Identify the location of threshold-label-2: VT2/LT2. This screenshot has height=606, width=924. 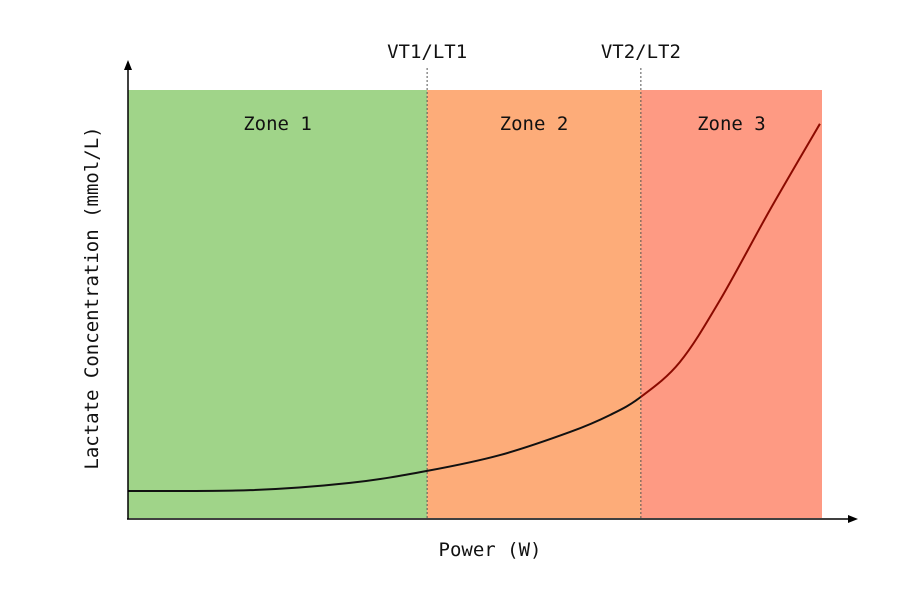
(641, 52).